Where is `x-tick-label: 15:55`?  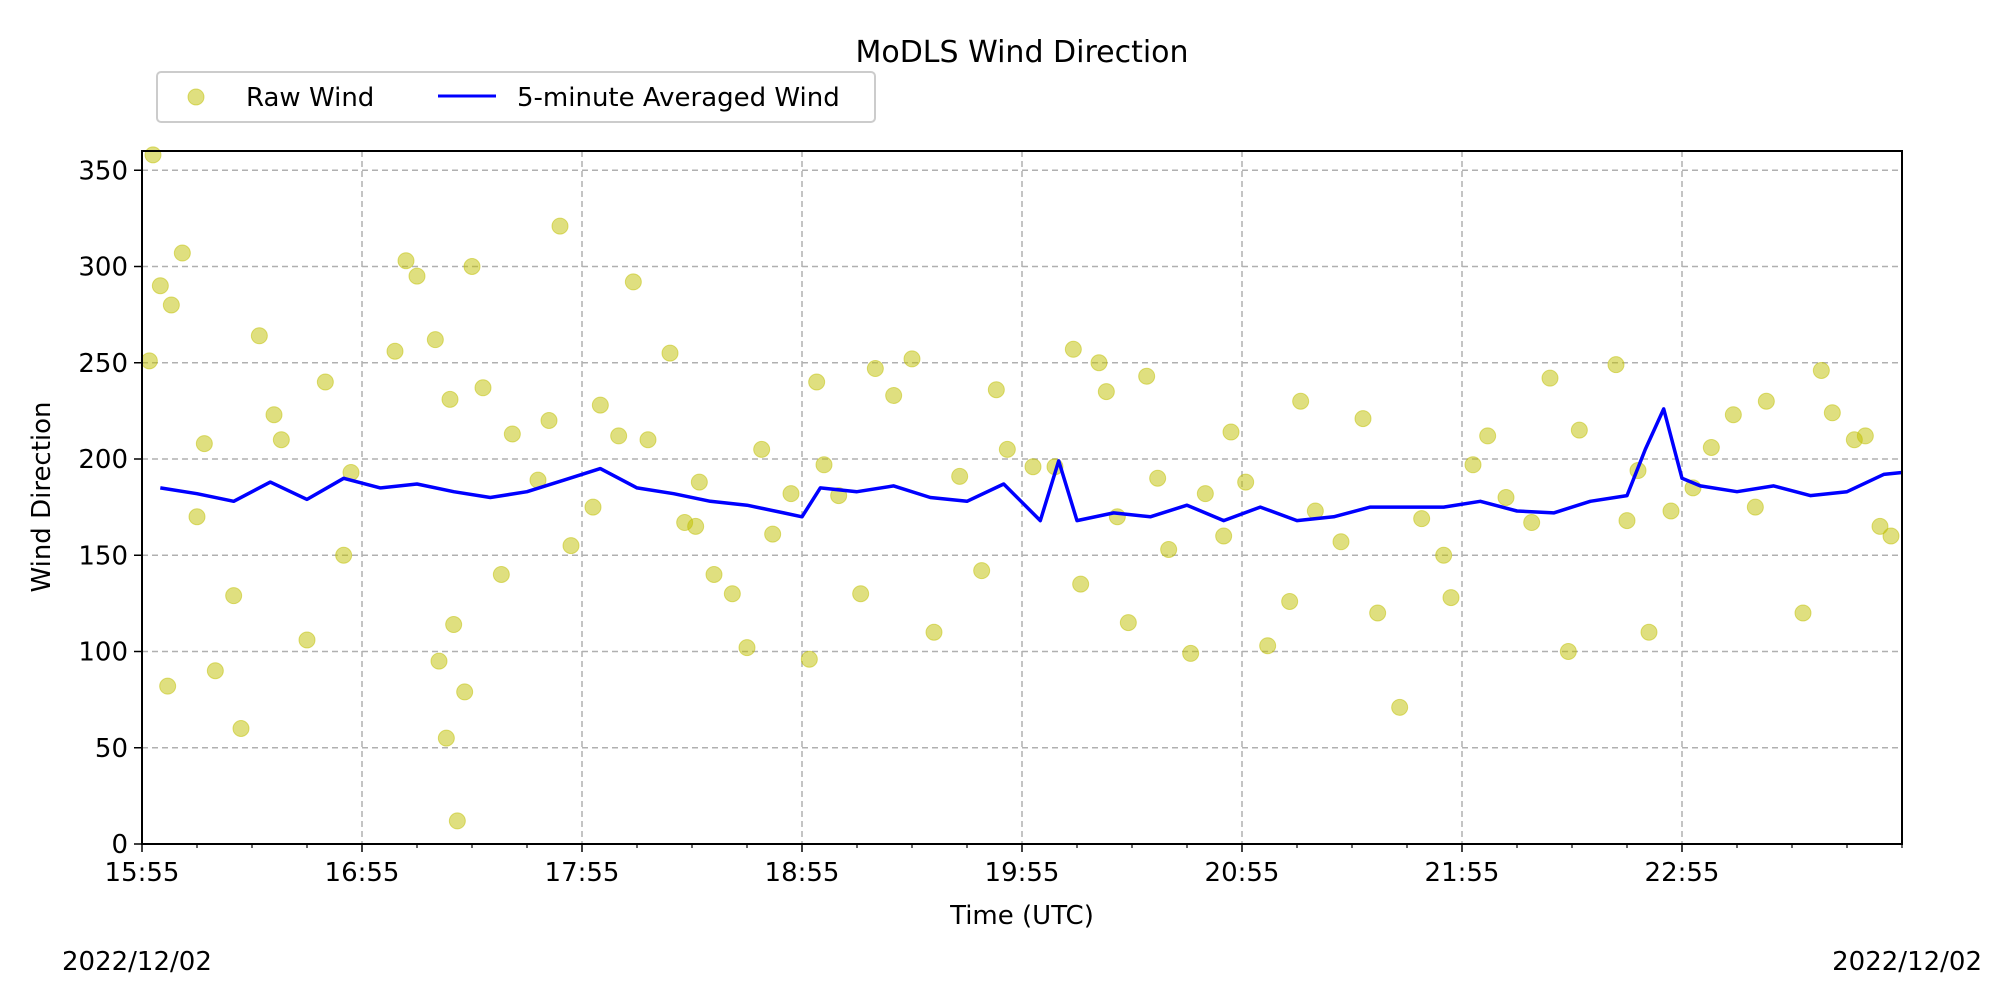 x-tick-label: 15:55 is located at coordinates (142, 873).